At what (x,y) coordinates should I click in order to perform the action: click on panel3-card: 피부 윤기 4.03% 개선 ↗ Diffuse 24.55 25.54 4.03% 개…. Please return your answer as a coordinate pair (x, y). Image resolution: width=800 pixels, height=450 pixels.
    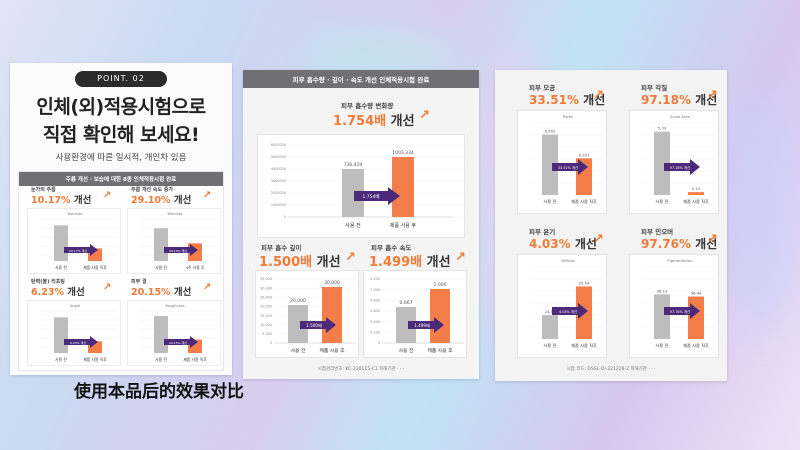
    Looking at the image, I should click on (556, 290).